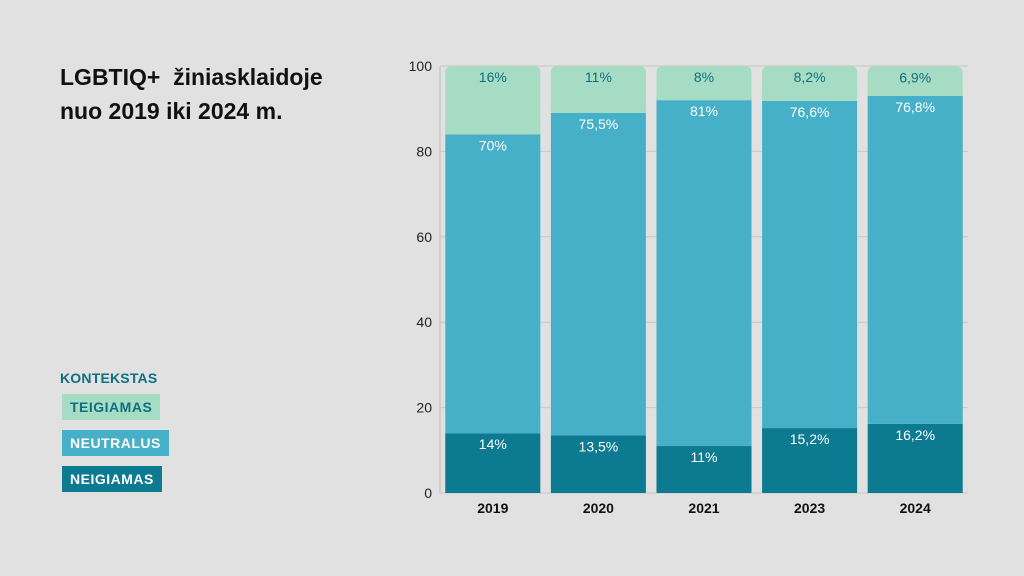 The image size is (1024, 576). What do you see at coordinates (810, 77) in the screenshot?
I see `data-label: 8,2%` at bounding box center [810, 77].